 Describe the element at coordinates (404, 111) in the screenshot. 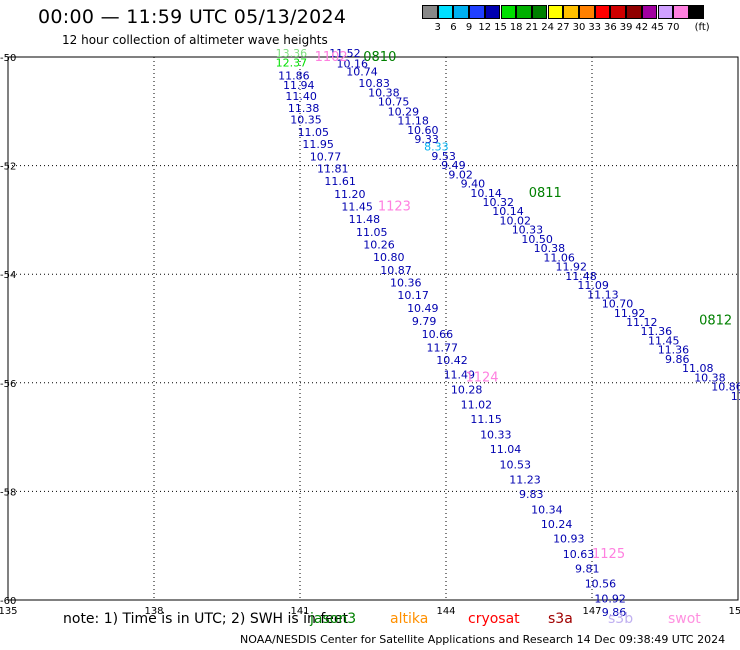

I see `swh-value-jason3: 10.29` at that location.